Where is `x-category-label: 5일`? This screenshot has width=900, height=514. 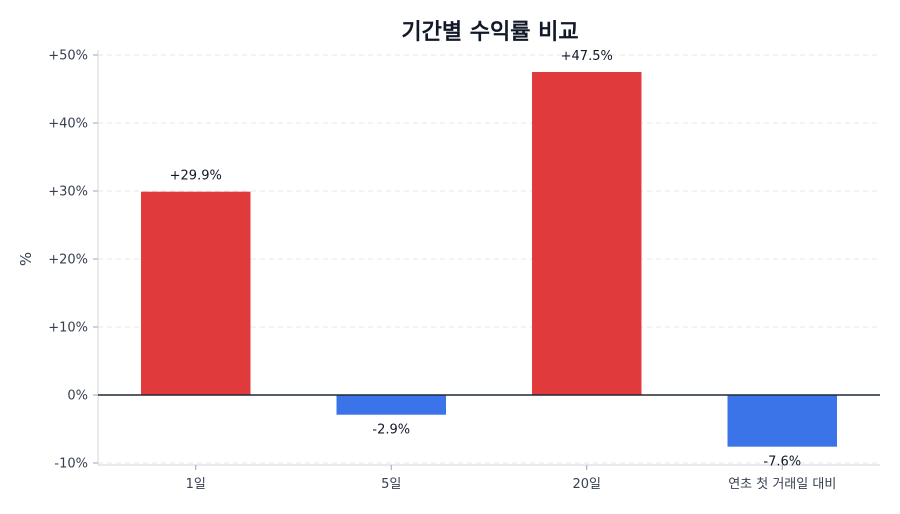
x-category-label: 5일 is located at coordinates (391, 484).